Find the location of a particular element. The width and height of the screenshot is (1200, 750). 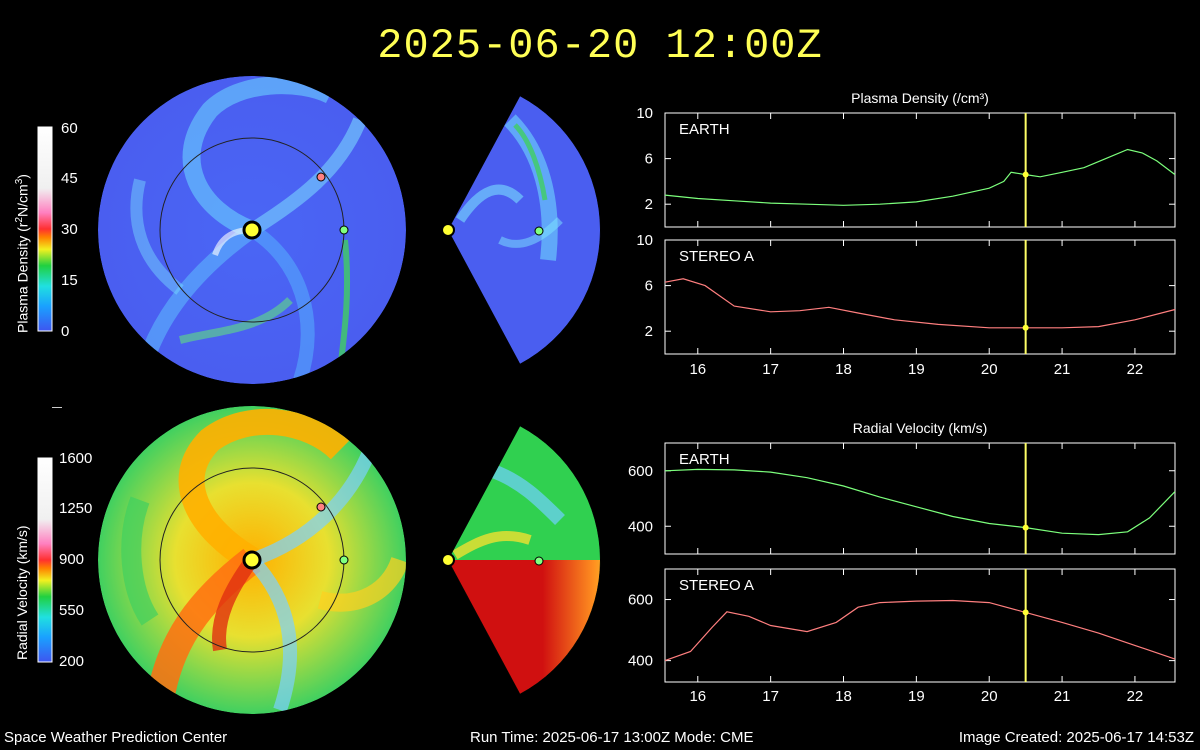

density-tick: 30 is located at coordinates (69, 229).